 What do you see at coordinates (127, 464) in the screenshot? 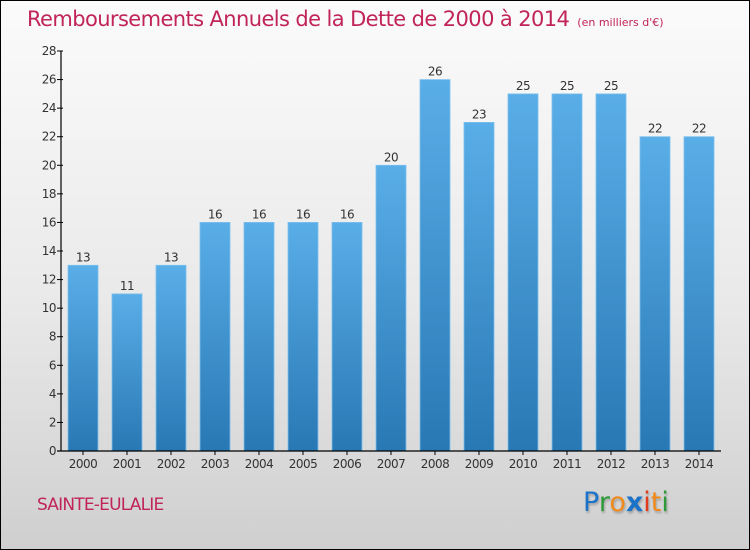
I see `x-tick-label-2001: 2001` at bounding box center [127, 464].